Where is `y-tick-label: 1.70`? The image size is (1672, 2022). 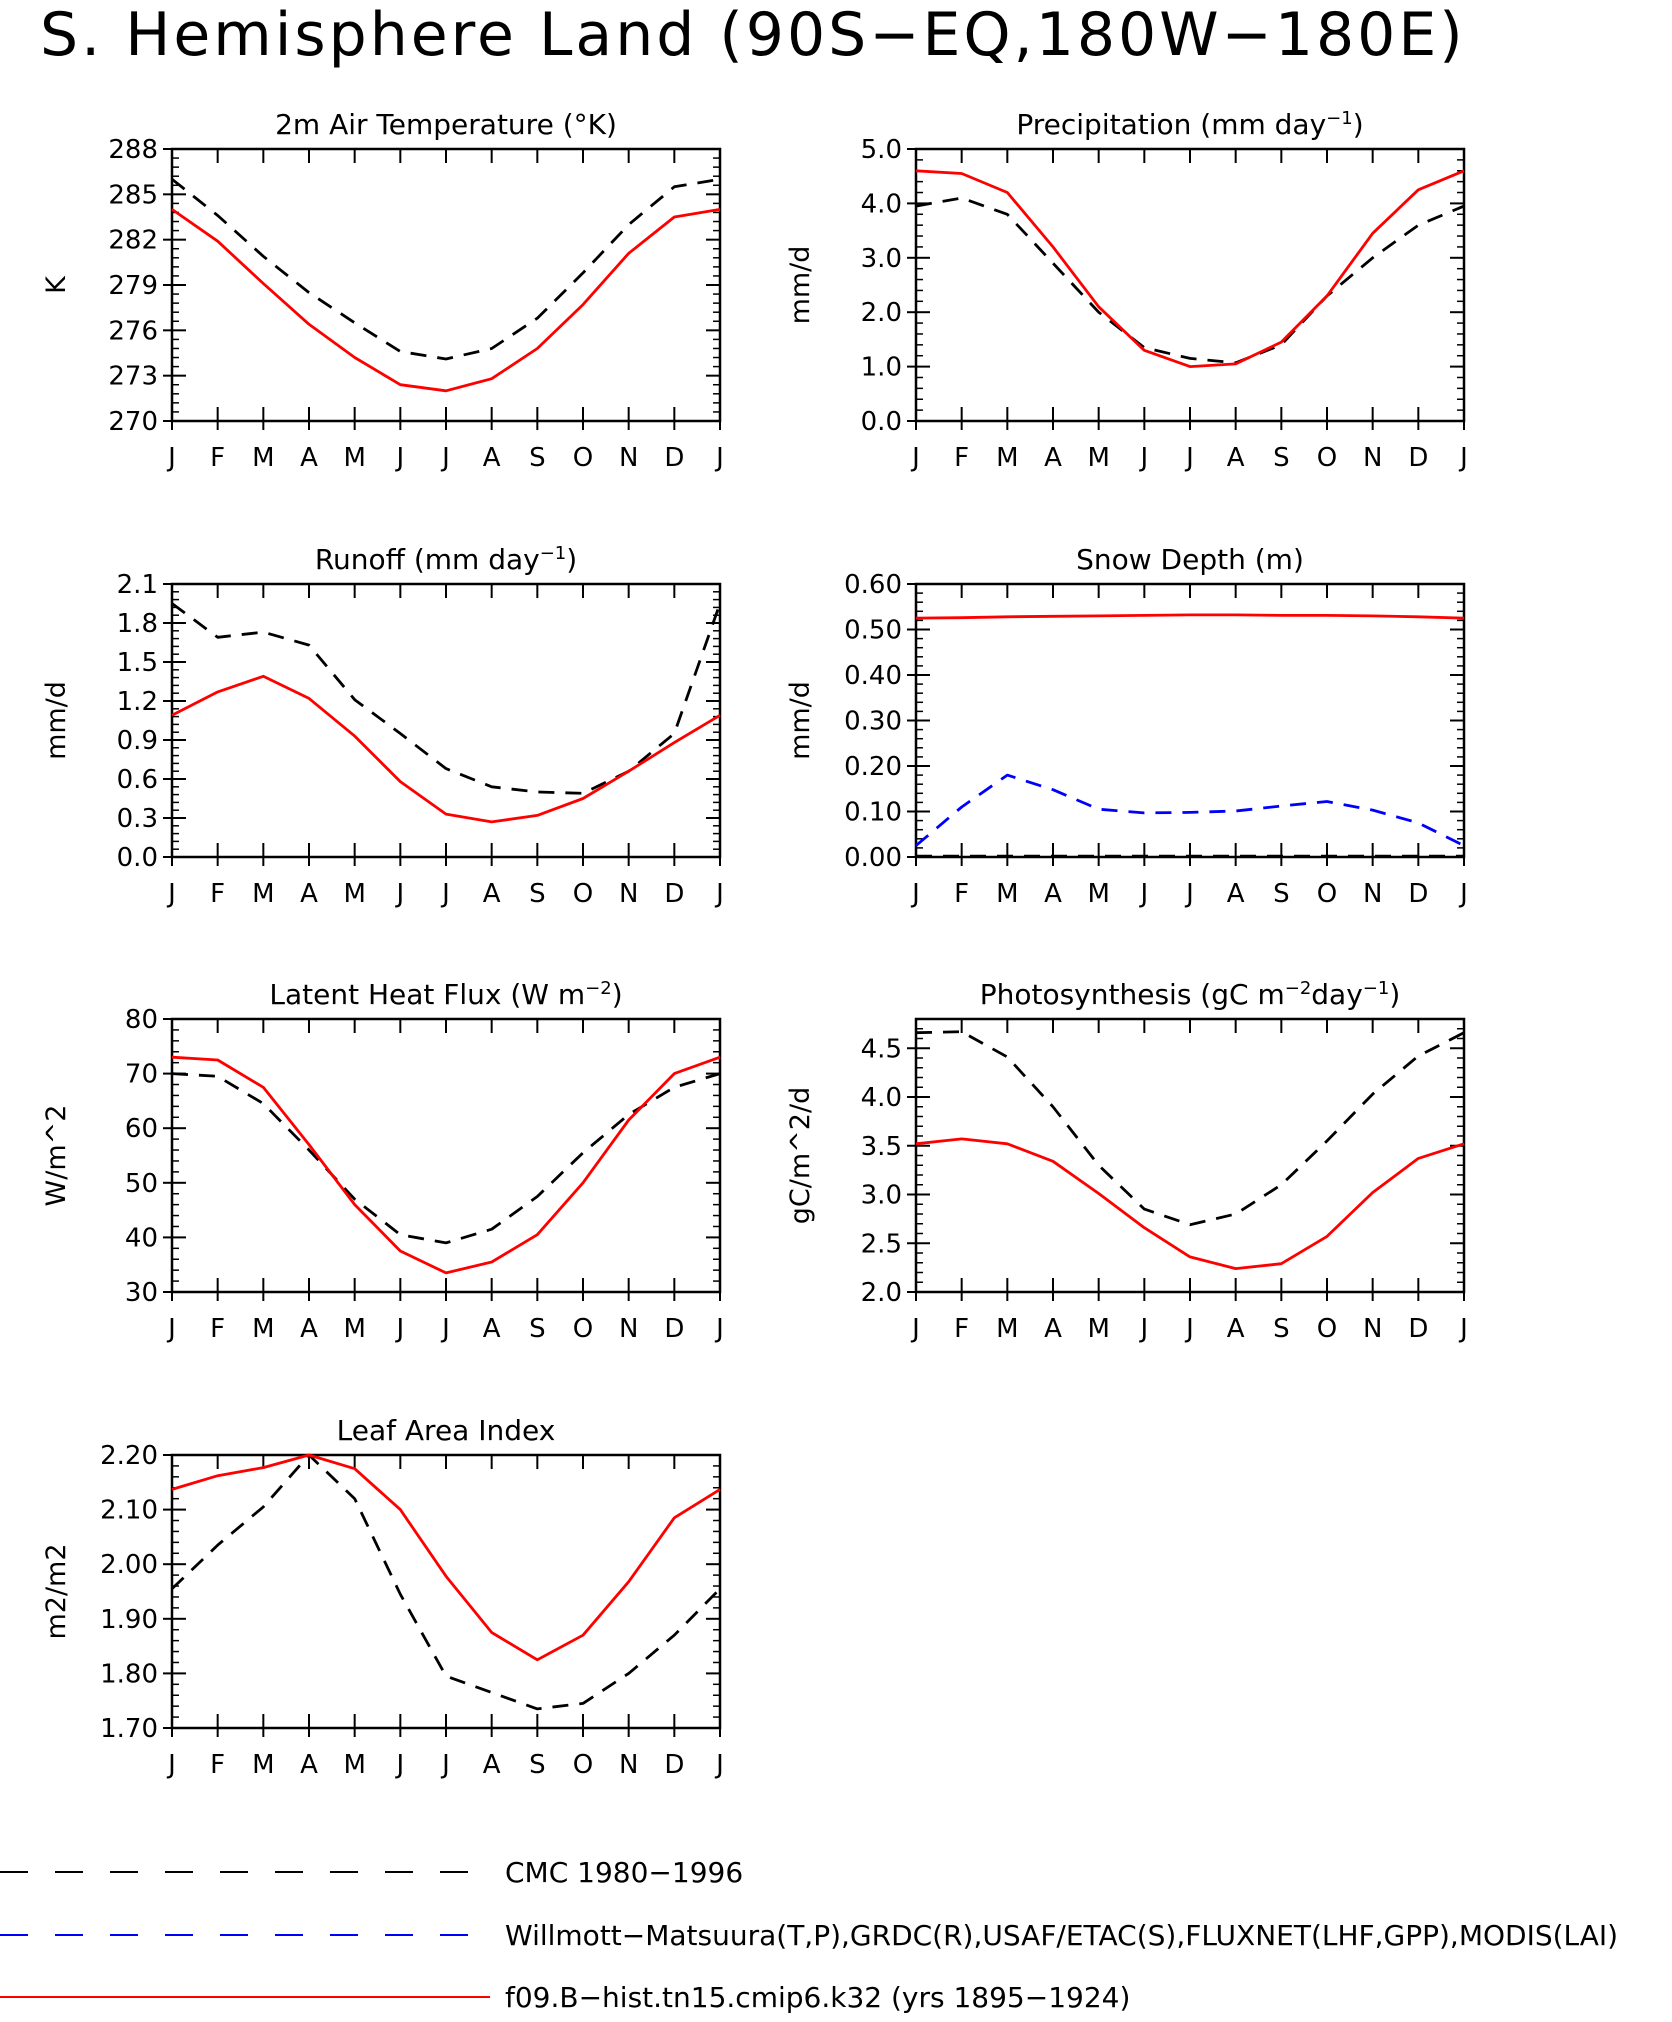
y-tick-label: 1.70 is located at coordinates (129, 1729).